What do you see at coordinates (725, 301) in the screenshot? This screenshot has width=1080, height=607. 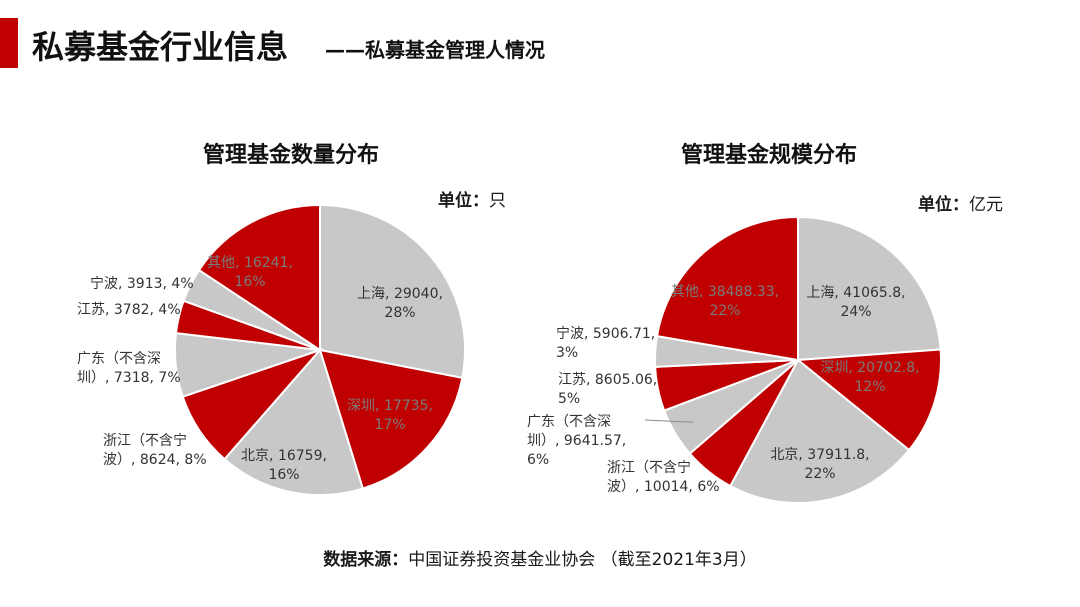 I see `pie-data-label-7: 其他, 38488.33, 22%` at bounding box center [725, 301].